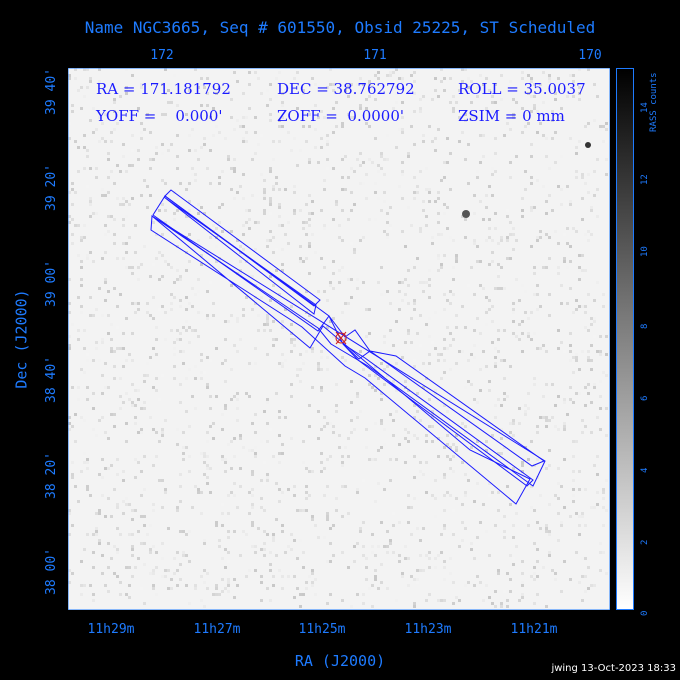 This screenshot has height=680, width=680. Describe the element at coordinates (51, 187) in the screenshot. I see `left-tick-label: 39 20'` at that location.